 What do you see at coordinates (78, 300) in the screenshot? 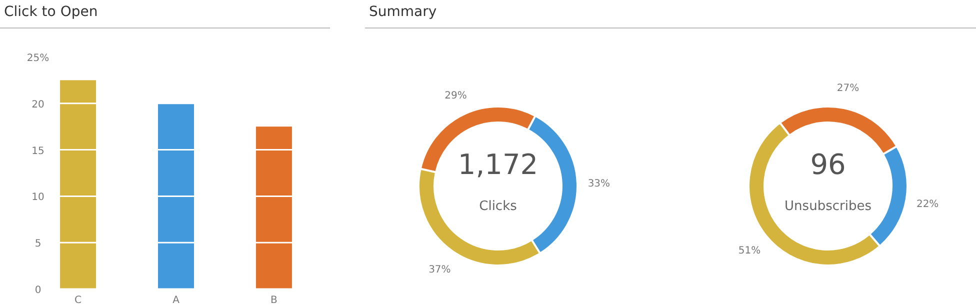
I see `x-tick-label: C` at bounding box center [78, 300].